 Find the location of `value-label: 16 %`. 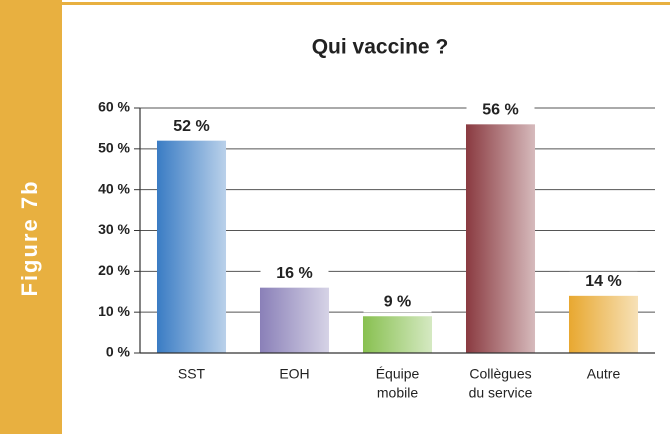

value-label: 16 % is located at coordinates (294, 273).